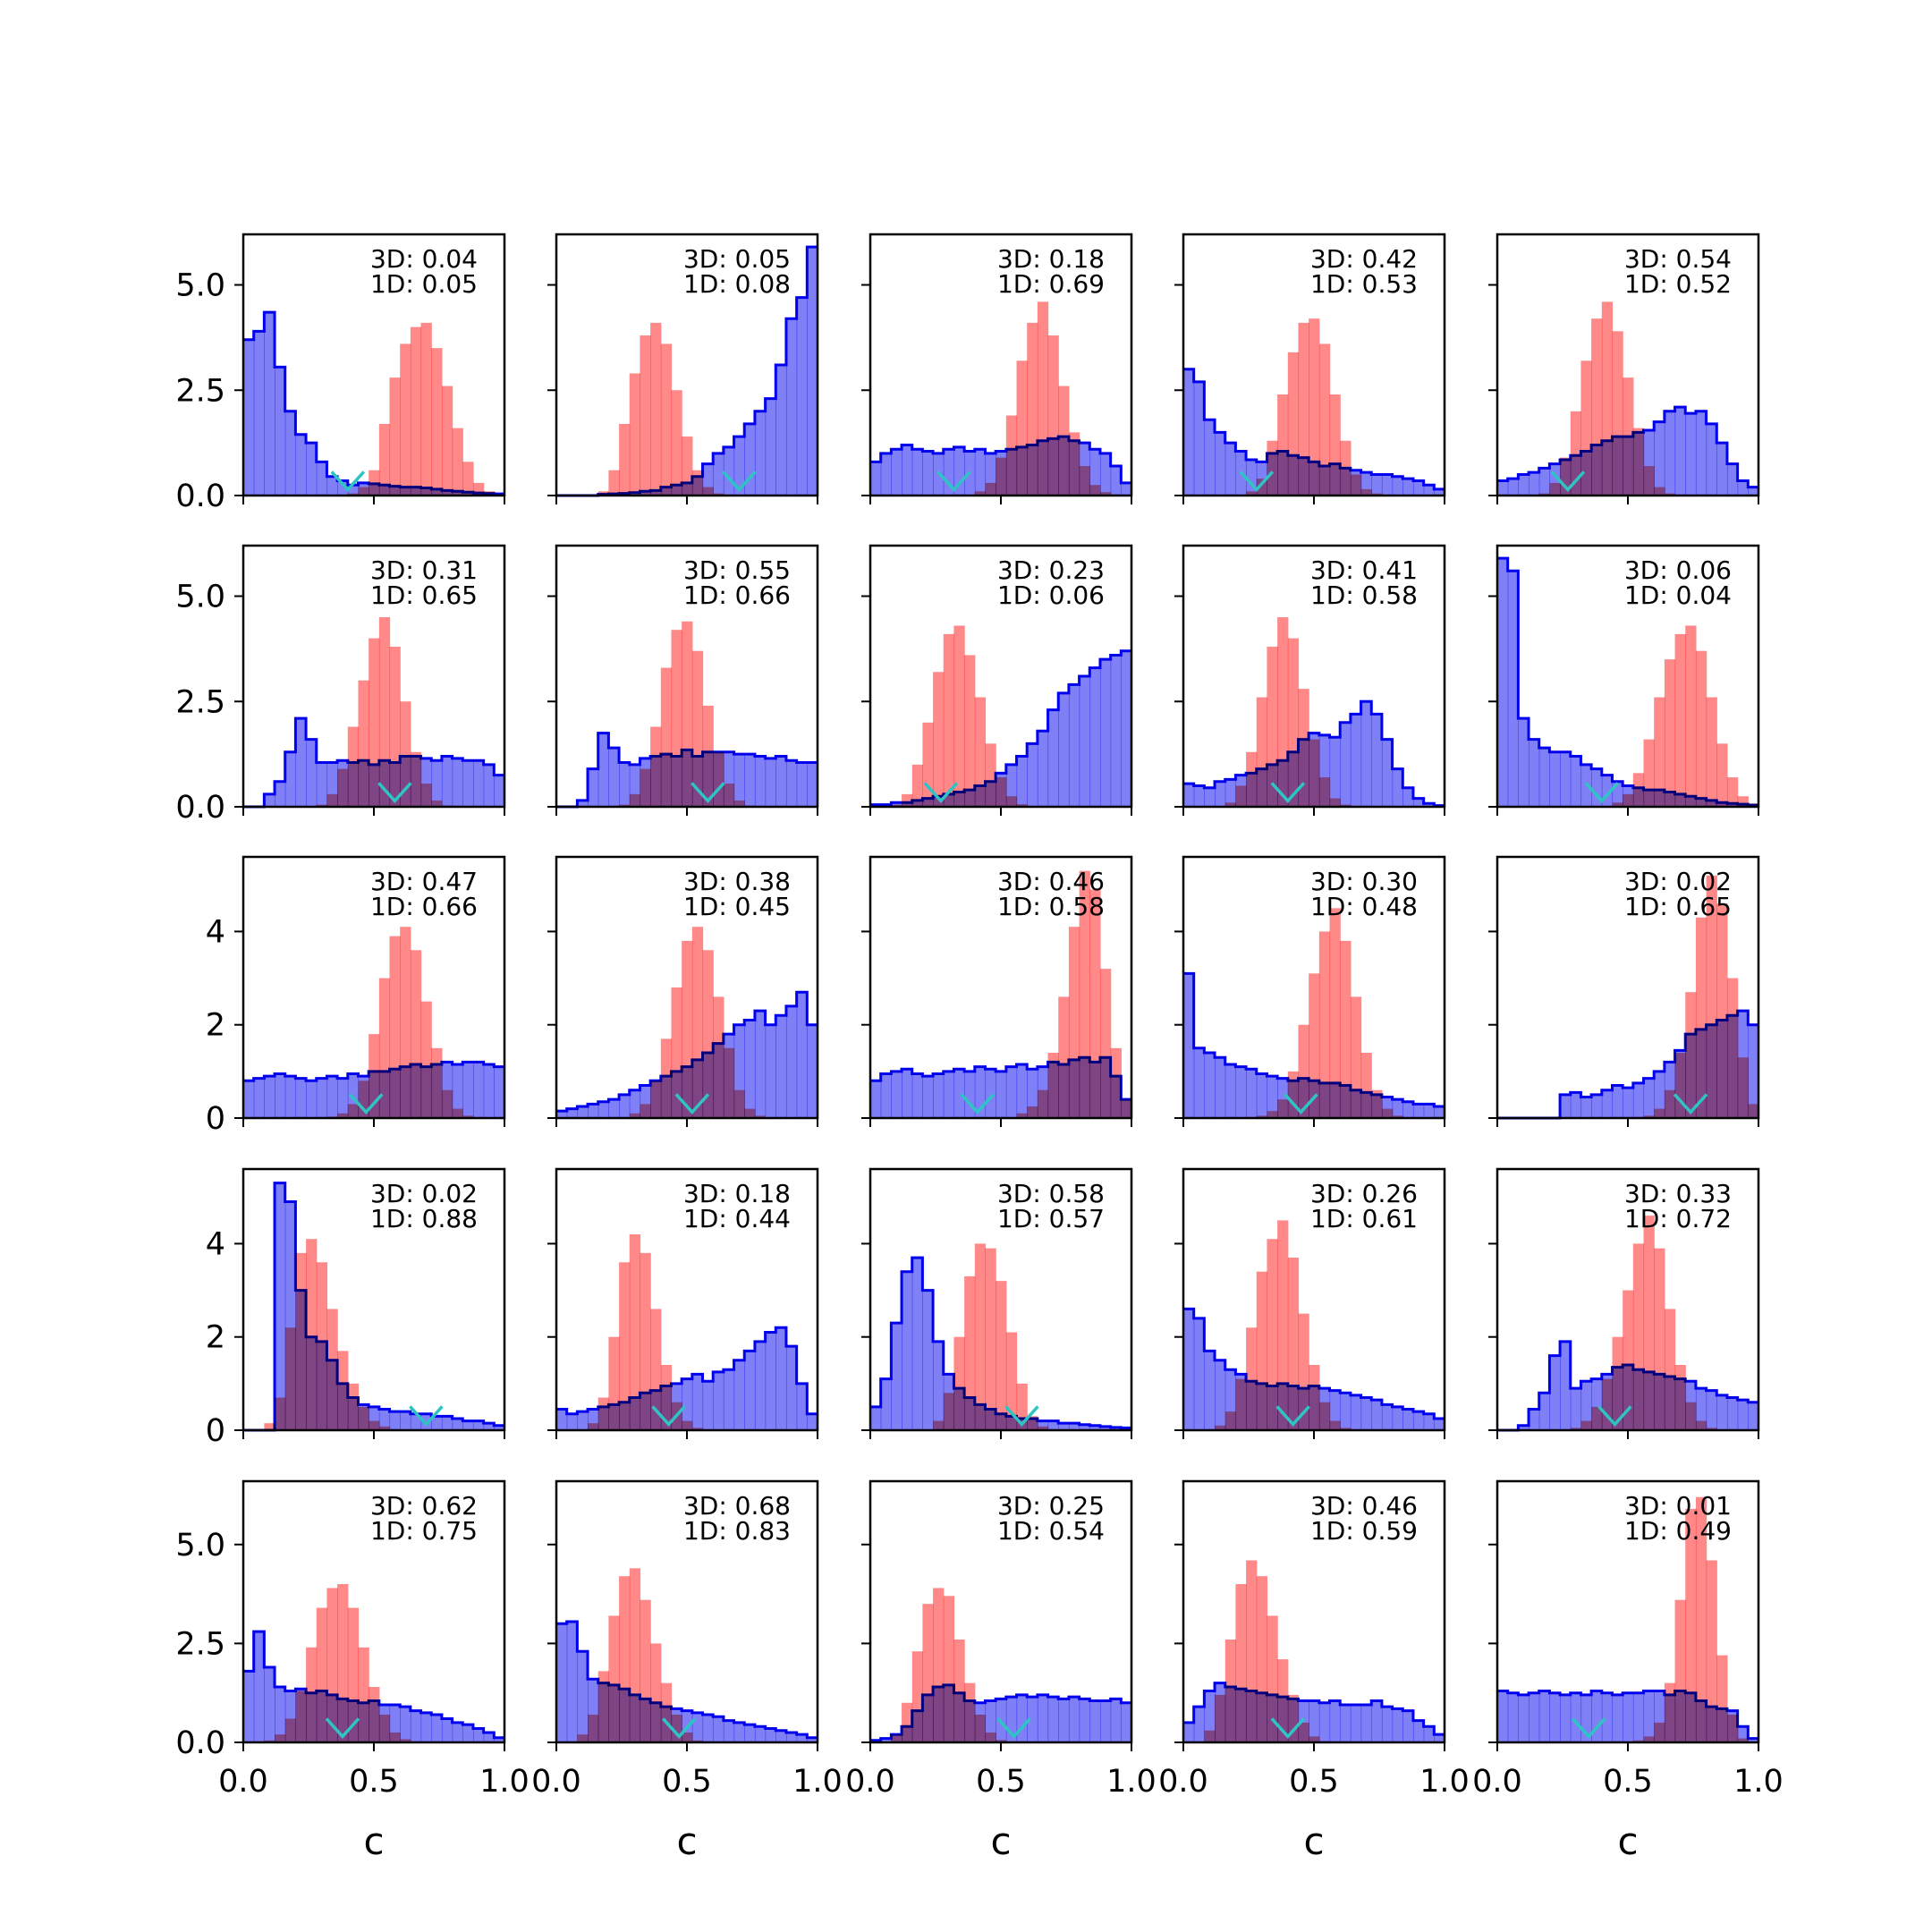 Image resolution: width=1932 pixels, height=1932 pixels. What do you see at coordinates (1051, 570) in the screenshot?
I see `annotation-text: 3D: 0.23` at bounding box center [1051, 570].